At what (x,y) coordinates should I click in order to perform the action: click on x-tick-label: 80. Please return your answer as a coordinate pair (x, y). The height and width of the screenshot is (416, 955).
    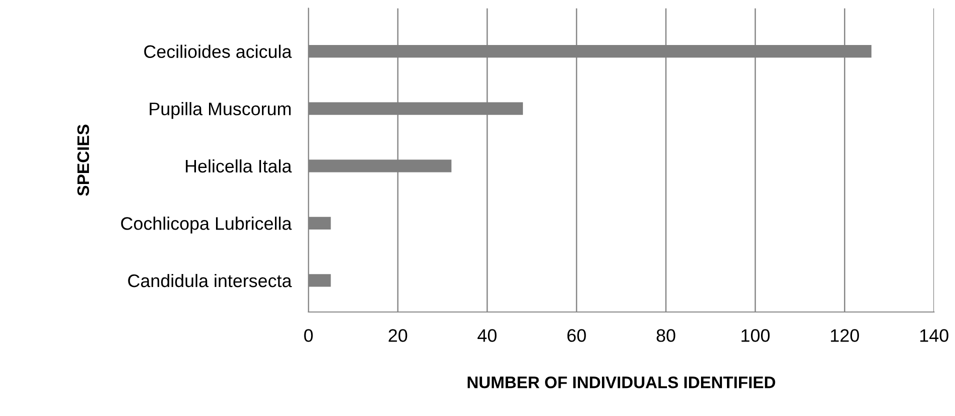
    Looking at the image, I should click on (666, 335).